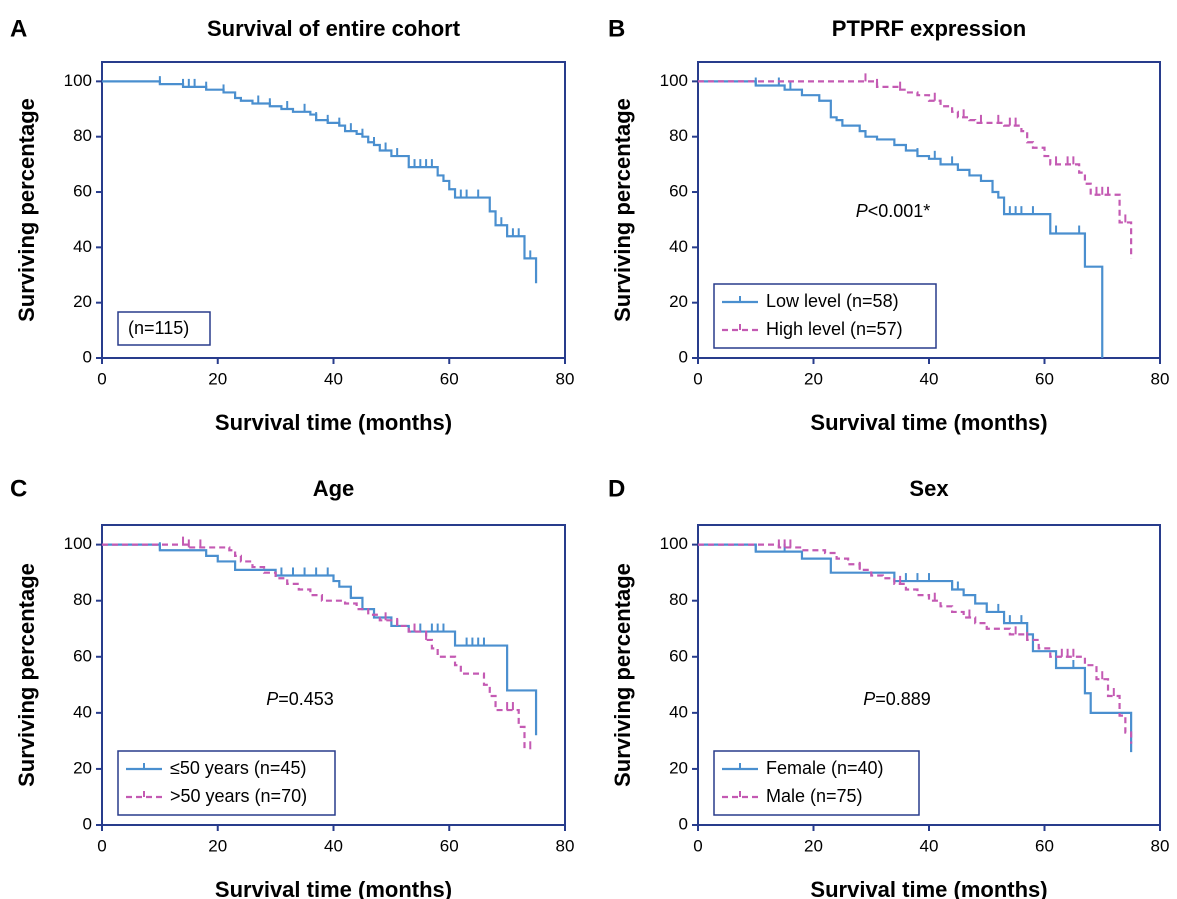 This screenshot has height=899, width=1177. What do you see at coordinates (903, 699) in the screenshot?
I see `p-text: =0.889` at bounding box center [903, 699].